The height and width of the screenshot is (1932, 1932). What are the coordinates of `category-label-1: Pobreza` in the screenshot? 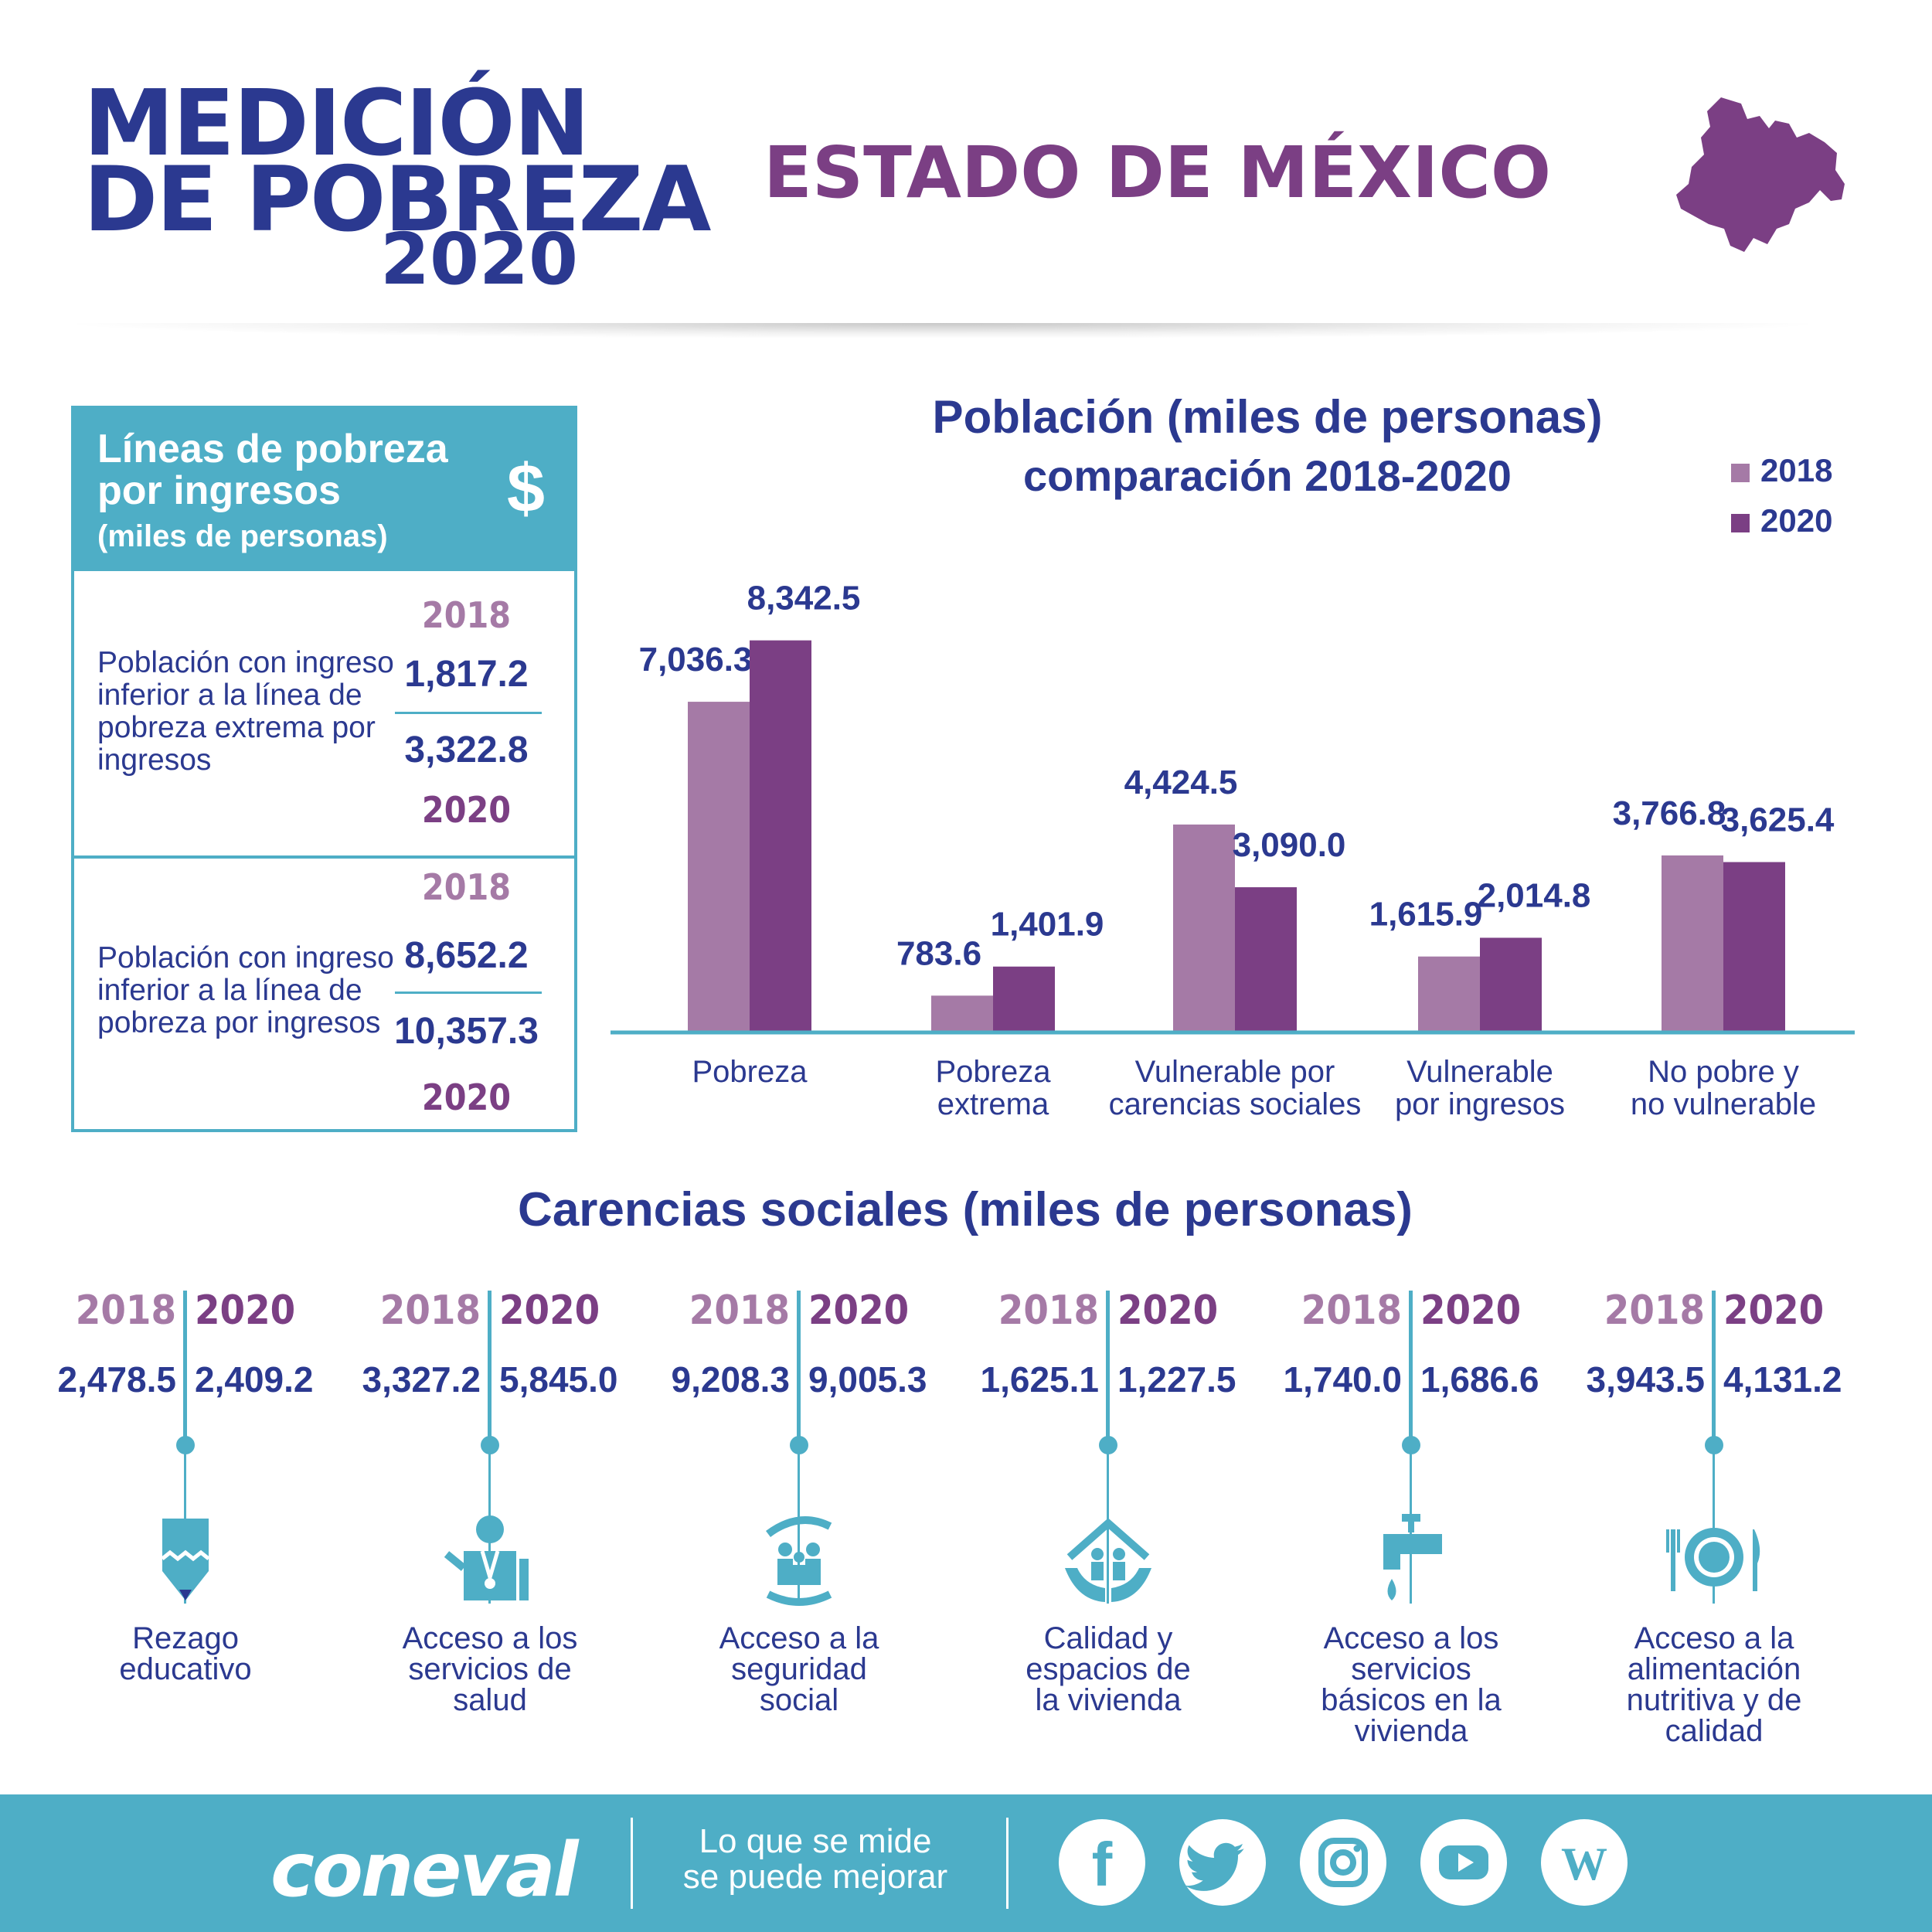 It's located at (750, 1072).